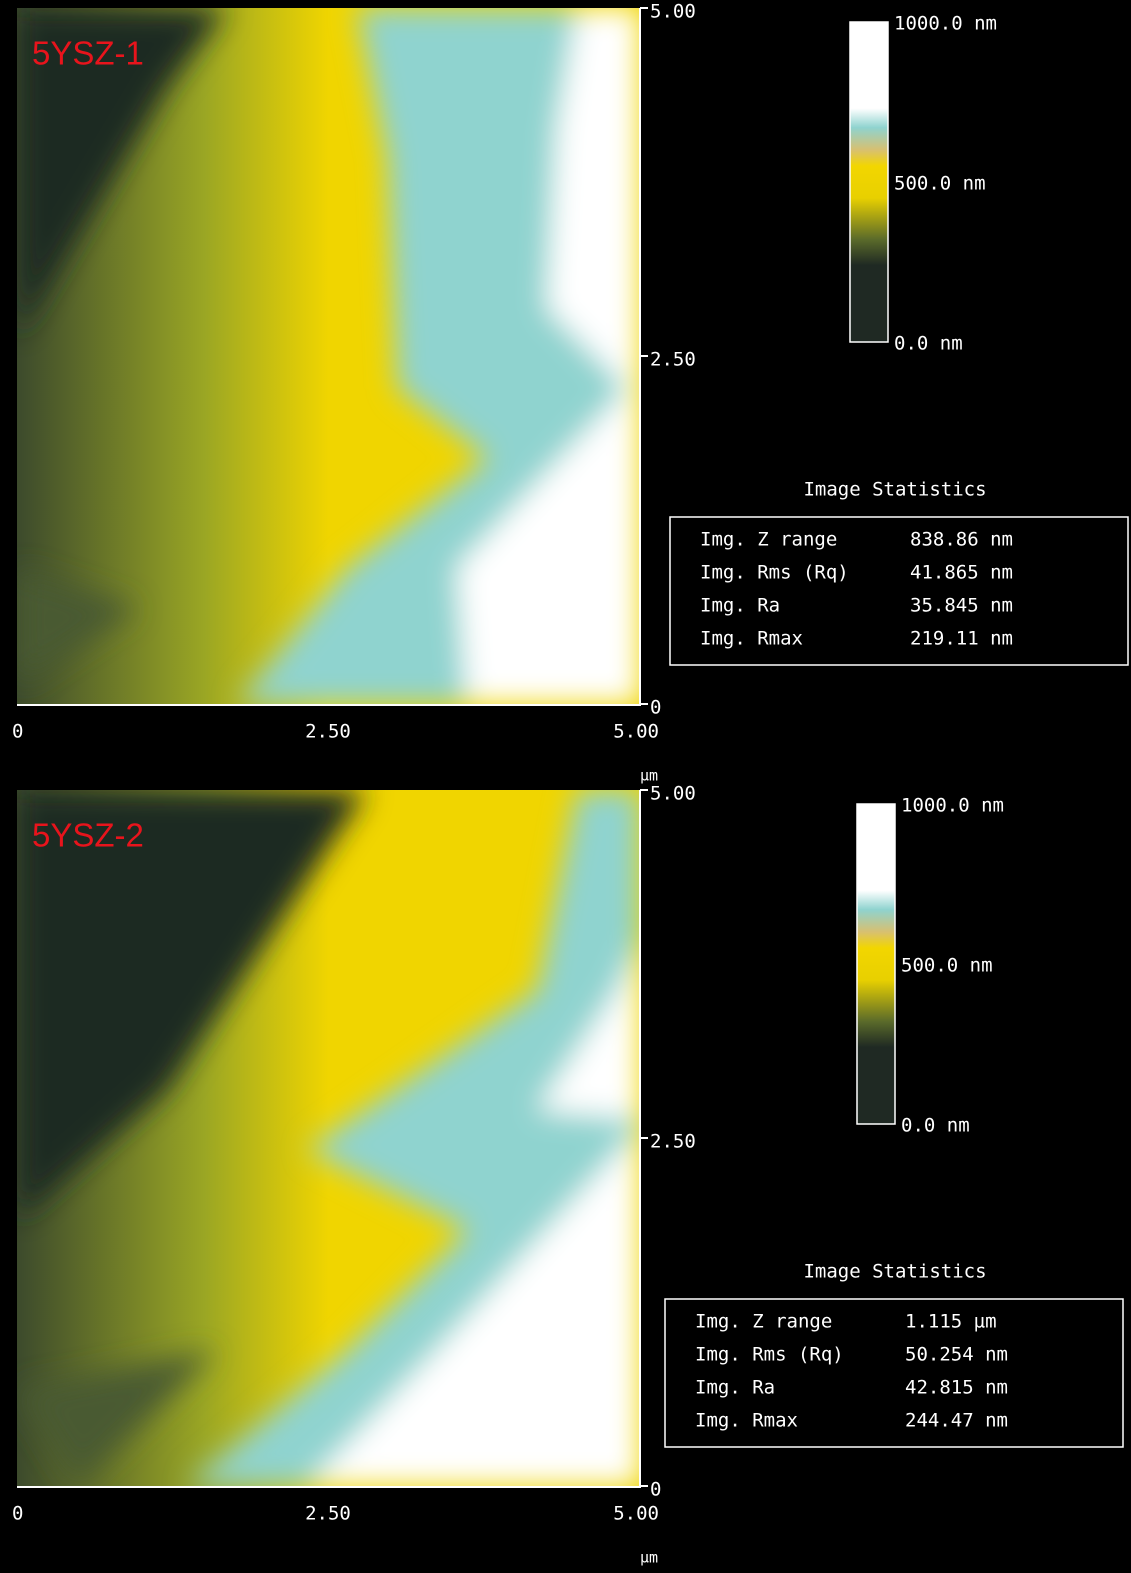  What do you see at coordinates (88, 835) in the screenshot?
I see `sample-label: 5YSZ-2` at bounding box center [88, 835].